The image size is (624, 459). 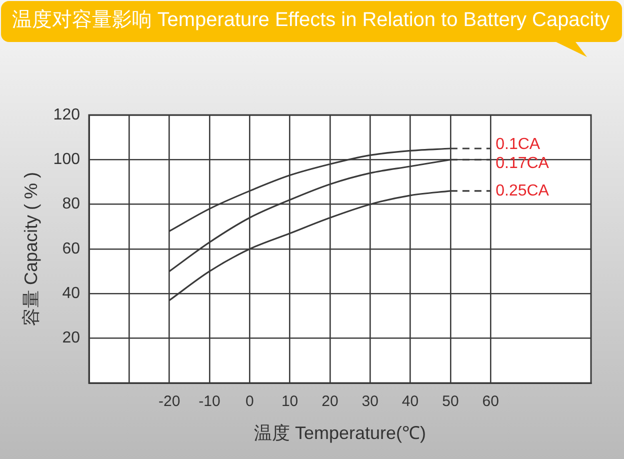 I want to click on x-tick-label: -10, so click(x=209, y=401).